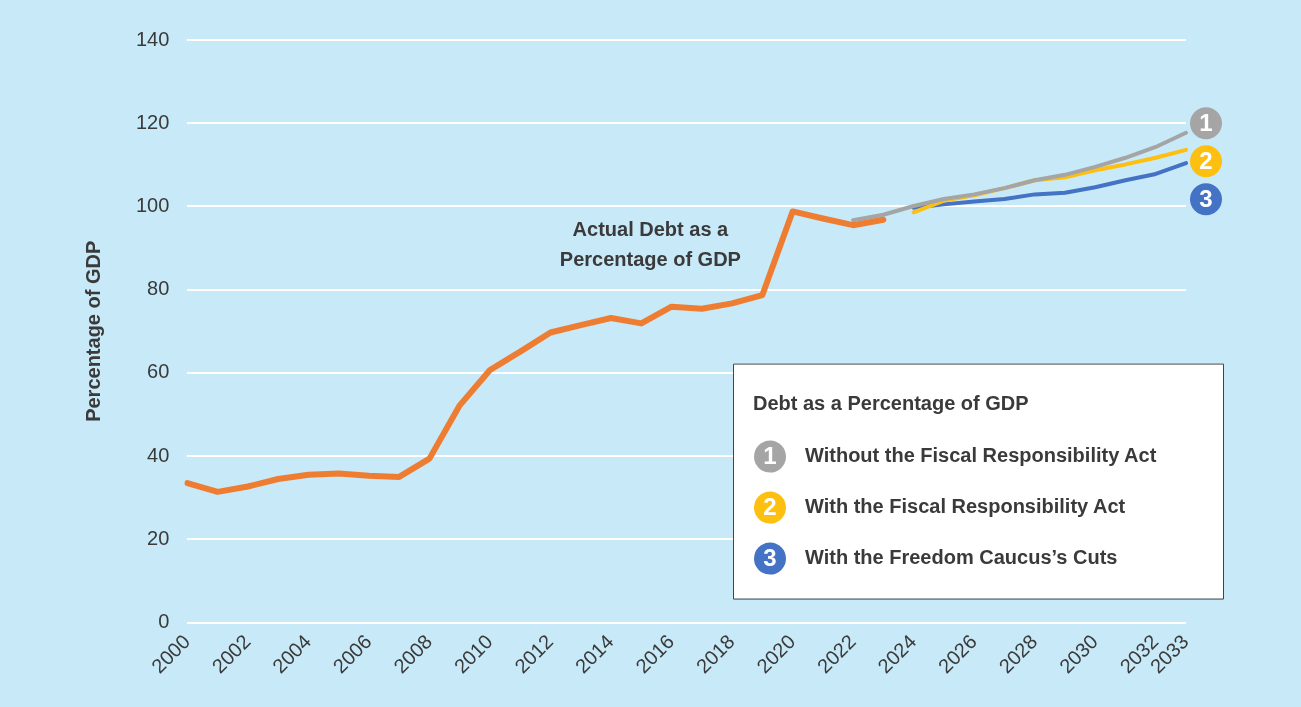 The height and width of the screenshot is (707, 1301). Describe the element at coordinates (158, 537) in the screenshot. I see `y-tick-label: 20` at that location.